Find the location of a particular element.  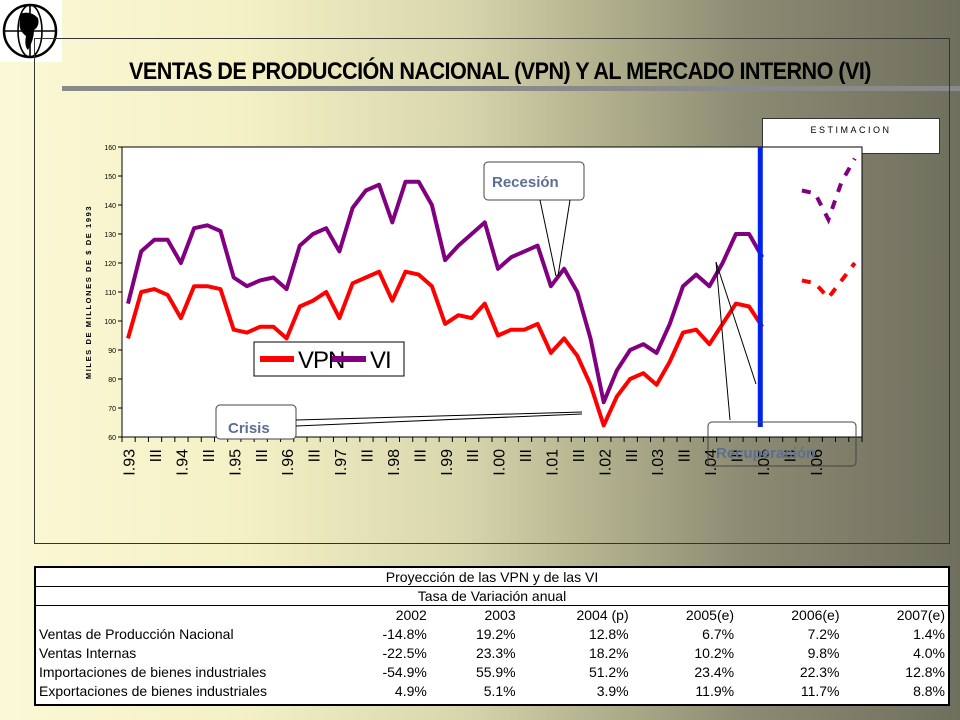

table-cell: -14.8% is located at coordinates (404, 634).